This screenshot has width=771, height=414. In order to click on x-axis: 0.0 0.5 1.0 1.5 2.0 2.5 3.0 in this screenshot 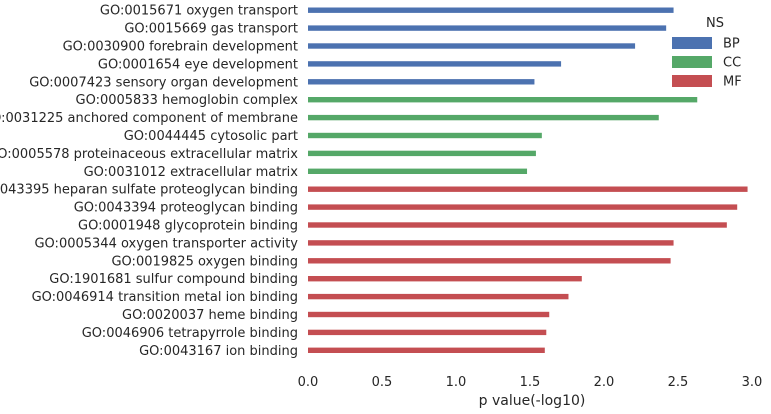, I will do `click(530, 382)`.